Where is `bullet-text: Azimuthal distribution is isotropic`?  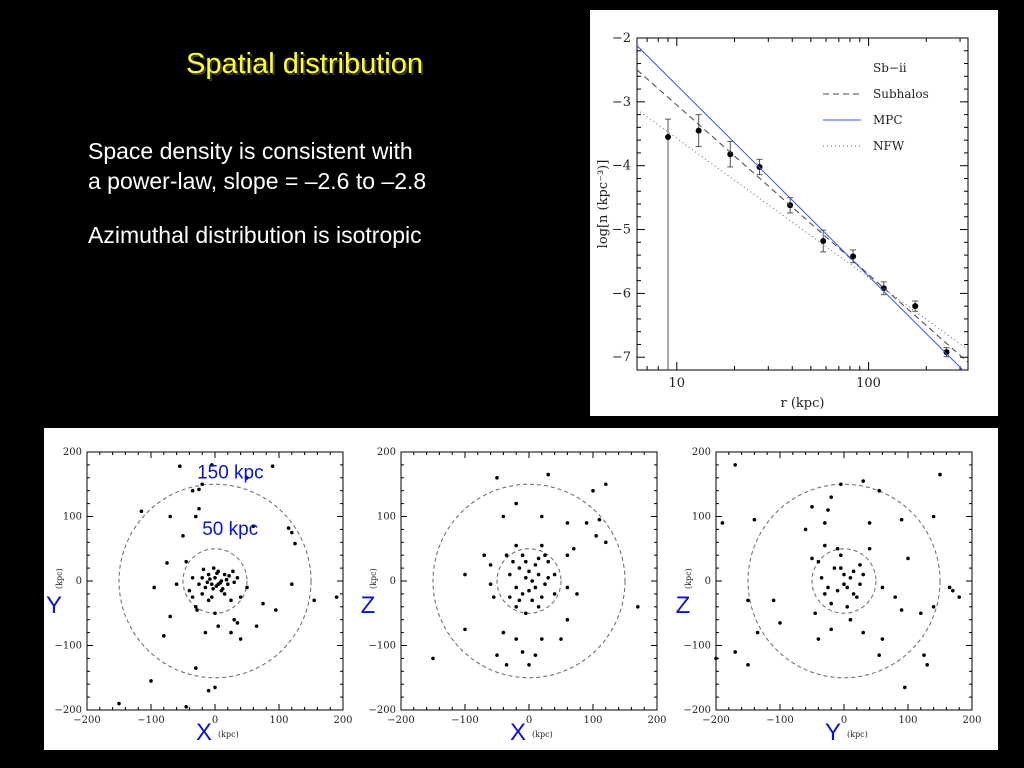 bullet-text: Azimuthal distribution is isotropic is located at coordinates (255, 235).